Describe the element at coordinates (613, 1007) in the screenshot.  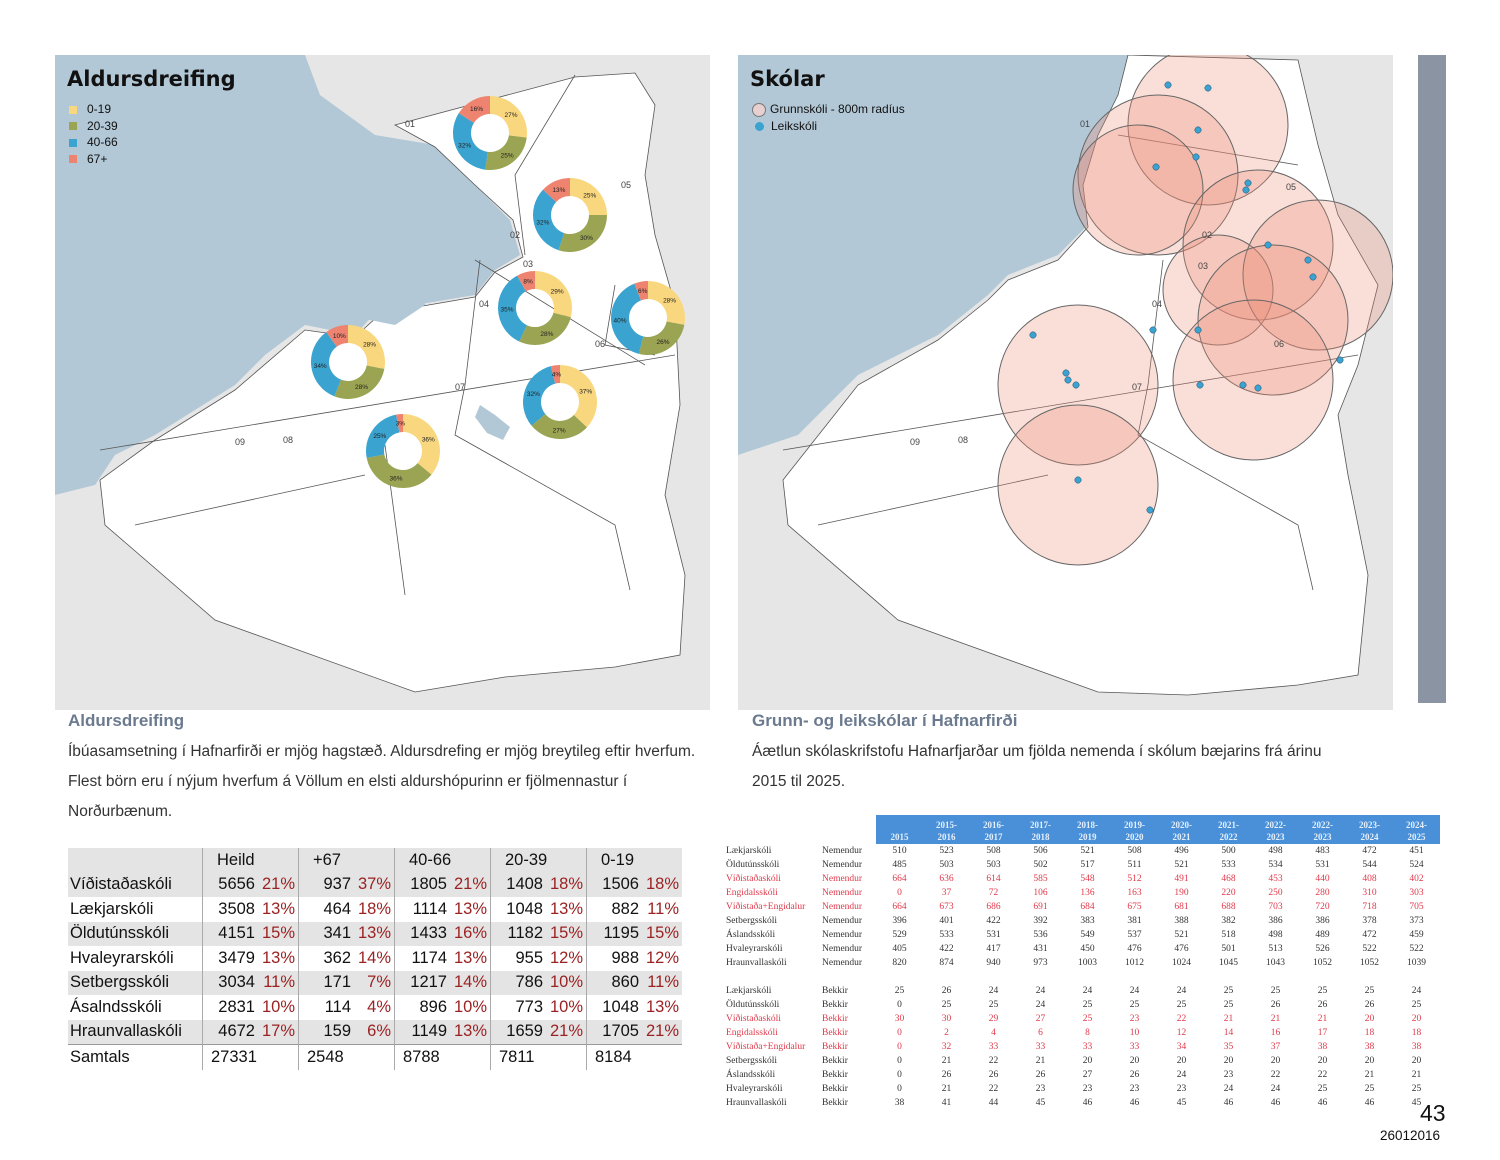
I see `count-cell: 1048` at that location.